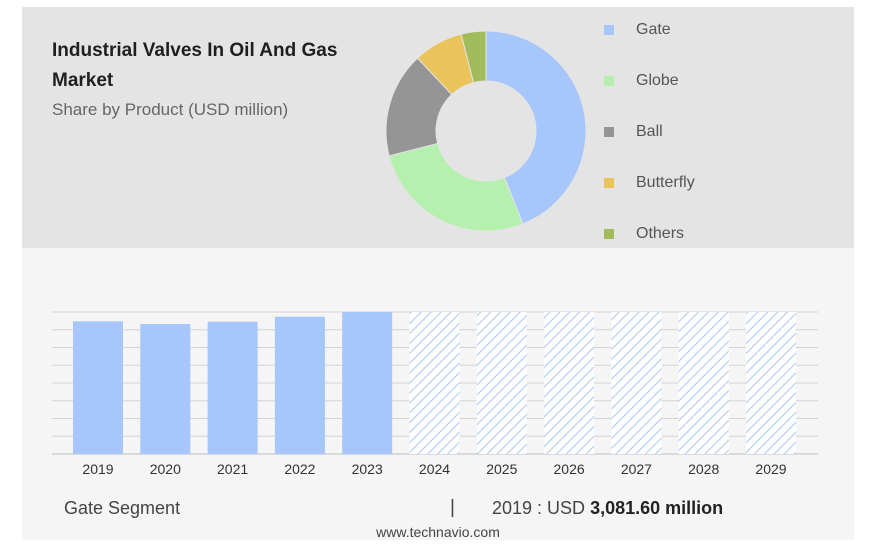  What do you see at coordinates (438, 532) in the screenshot?
I see `website-link: www.technavio.com` at bounding box center [438, 532].